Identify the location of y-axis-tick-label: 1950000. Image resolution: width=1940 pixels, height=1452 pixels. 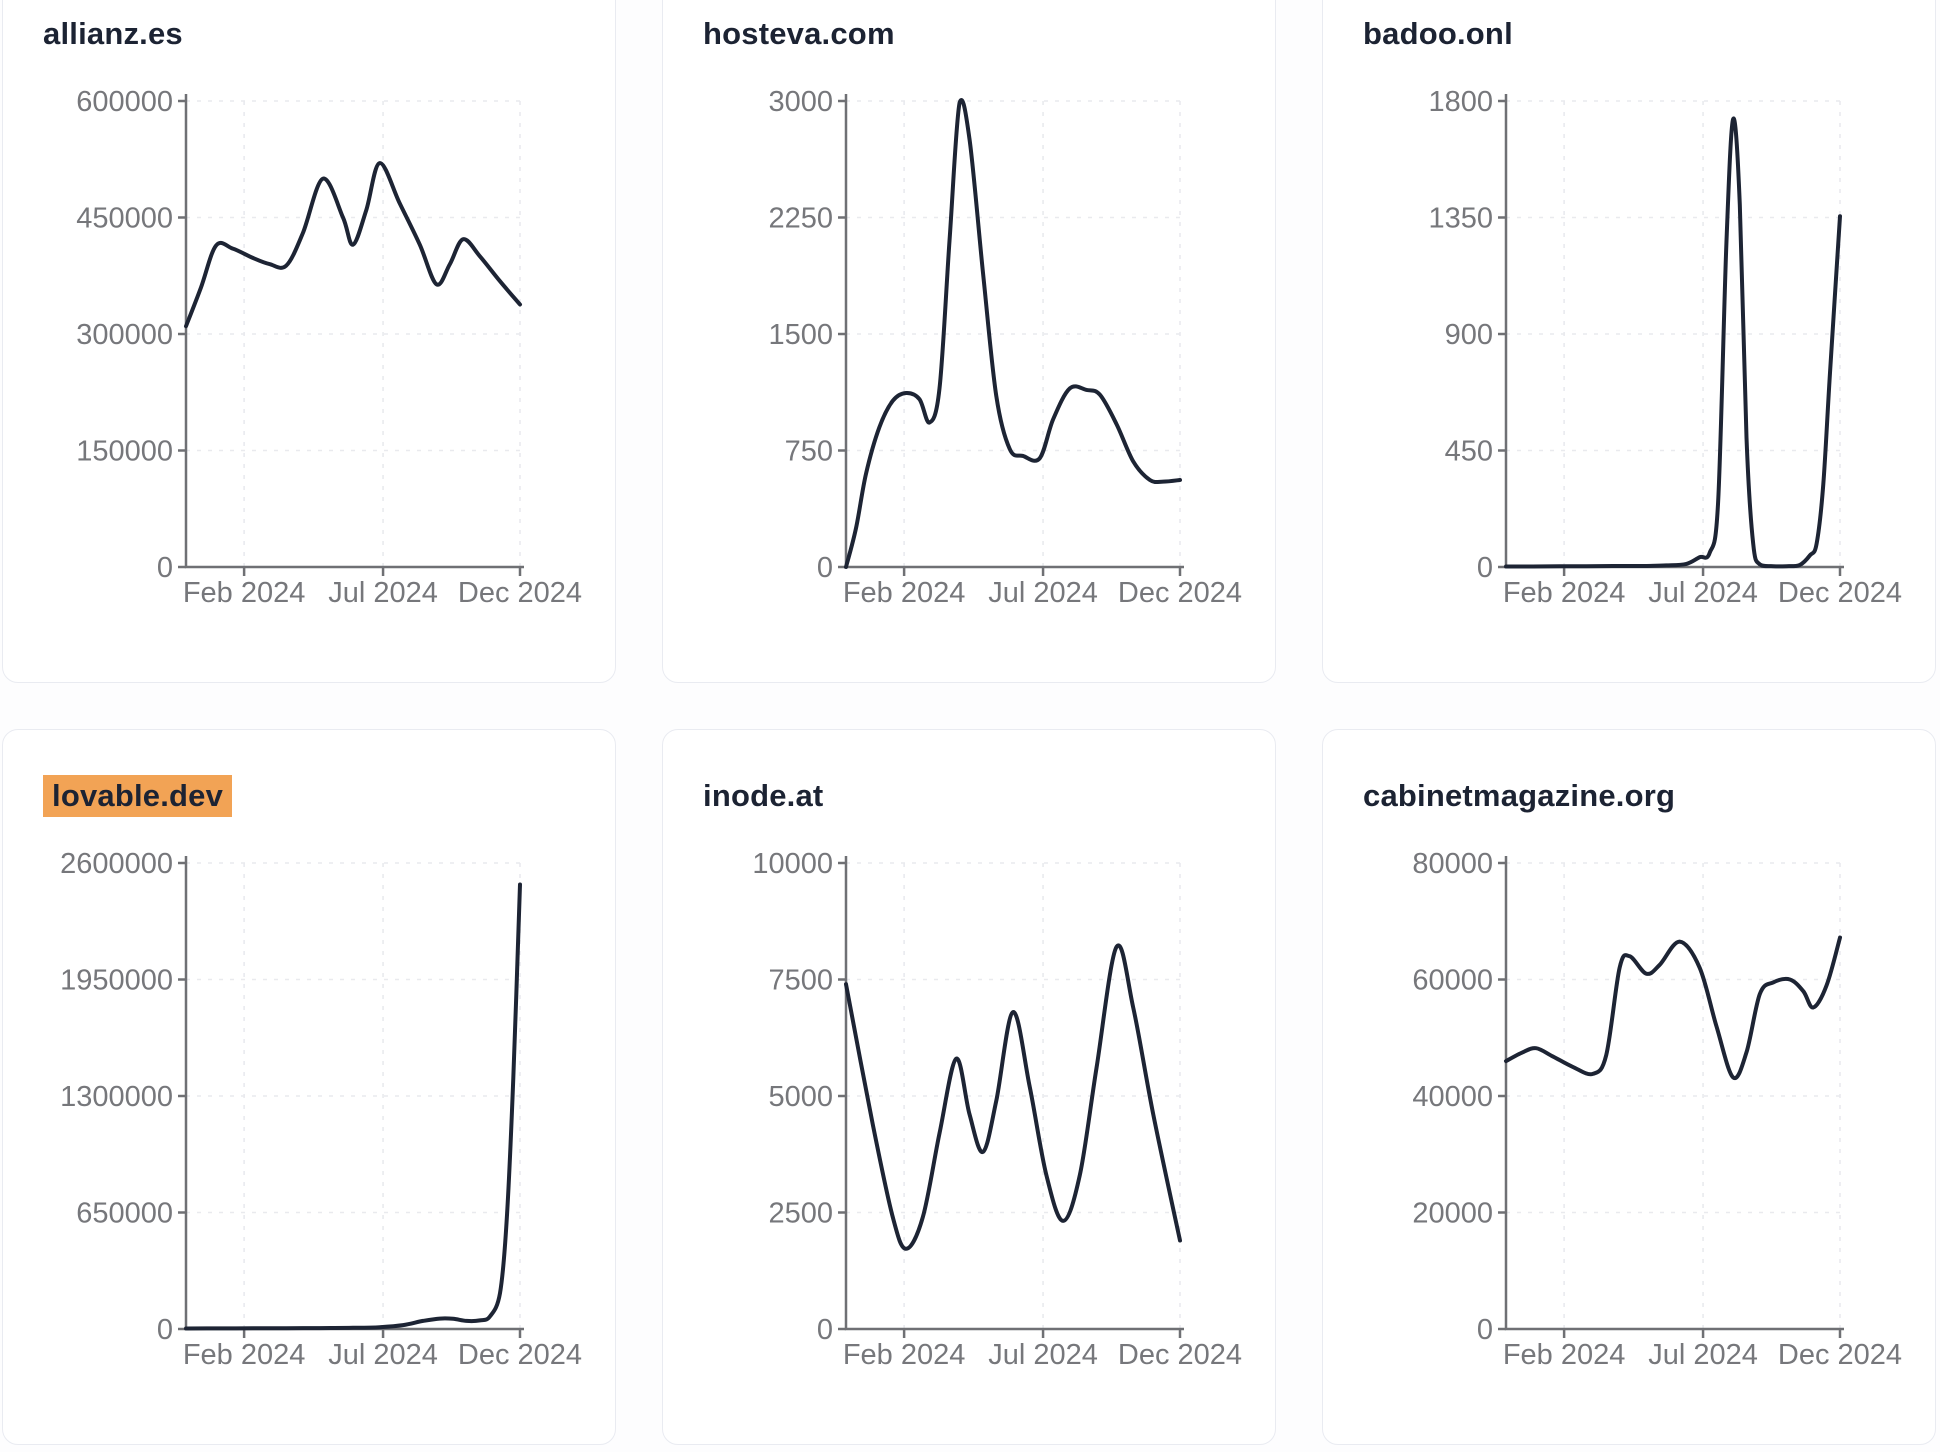
(116, 981).